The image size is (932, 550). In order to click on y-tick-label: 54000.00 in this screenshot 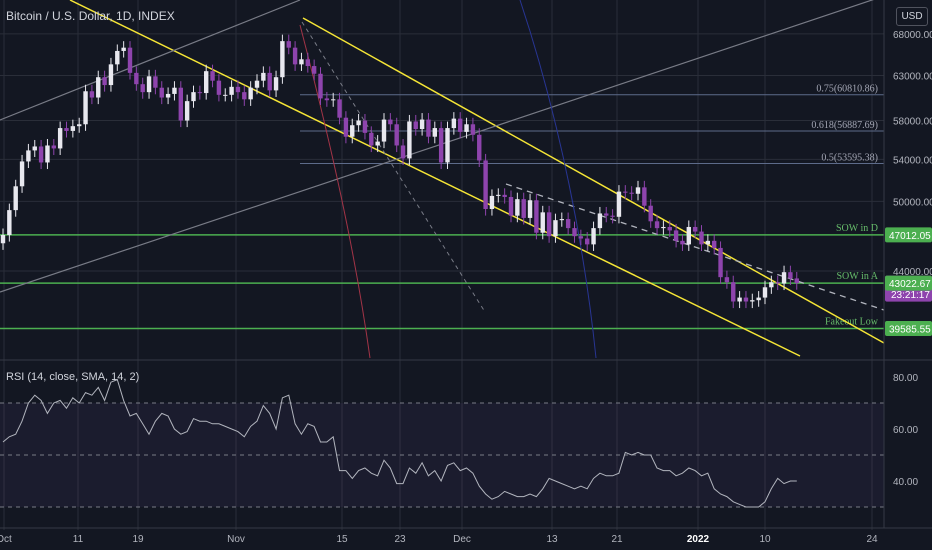, I will do `click(912, 160)`.